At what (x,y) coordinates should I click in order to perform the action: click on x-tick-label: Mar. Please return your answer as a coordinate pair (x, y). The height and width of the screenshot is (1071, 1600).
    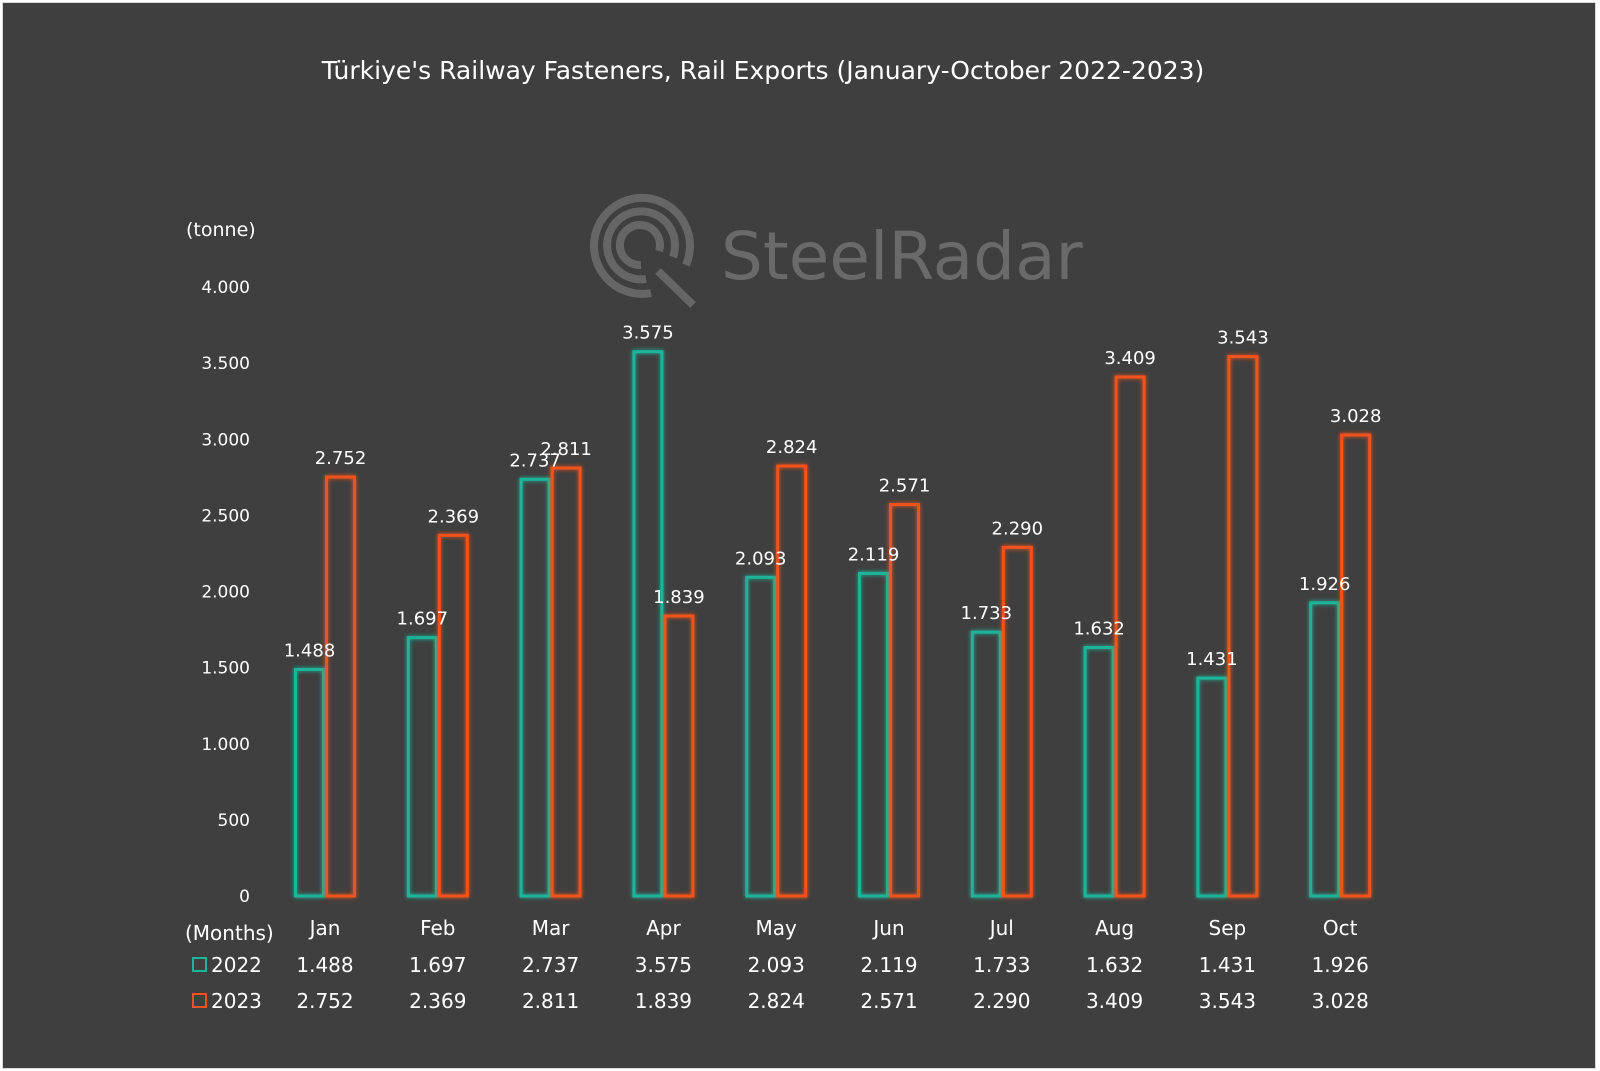
    Looking at the image, I should click on (551, 928).